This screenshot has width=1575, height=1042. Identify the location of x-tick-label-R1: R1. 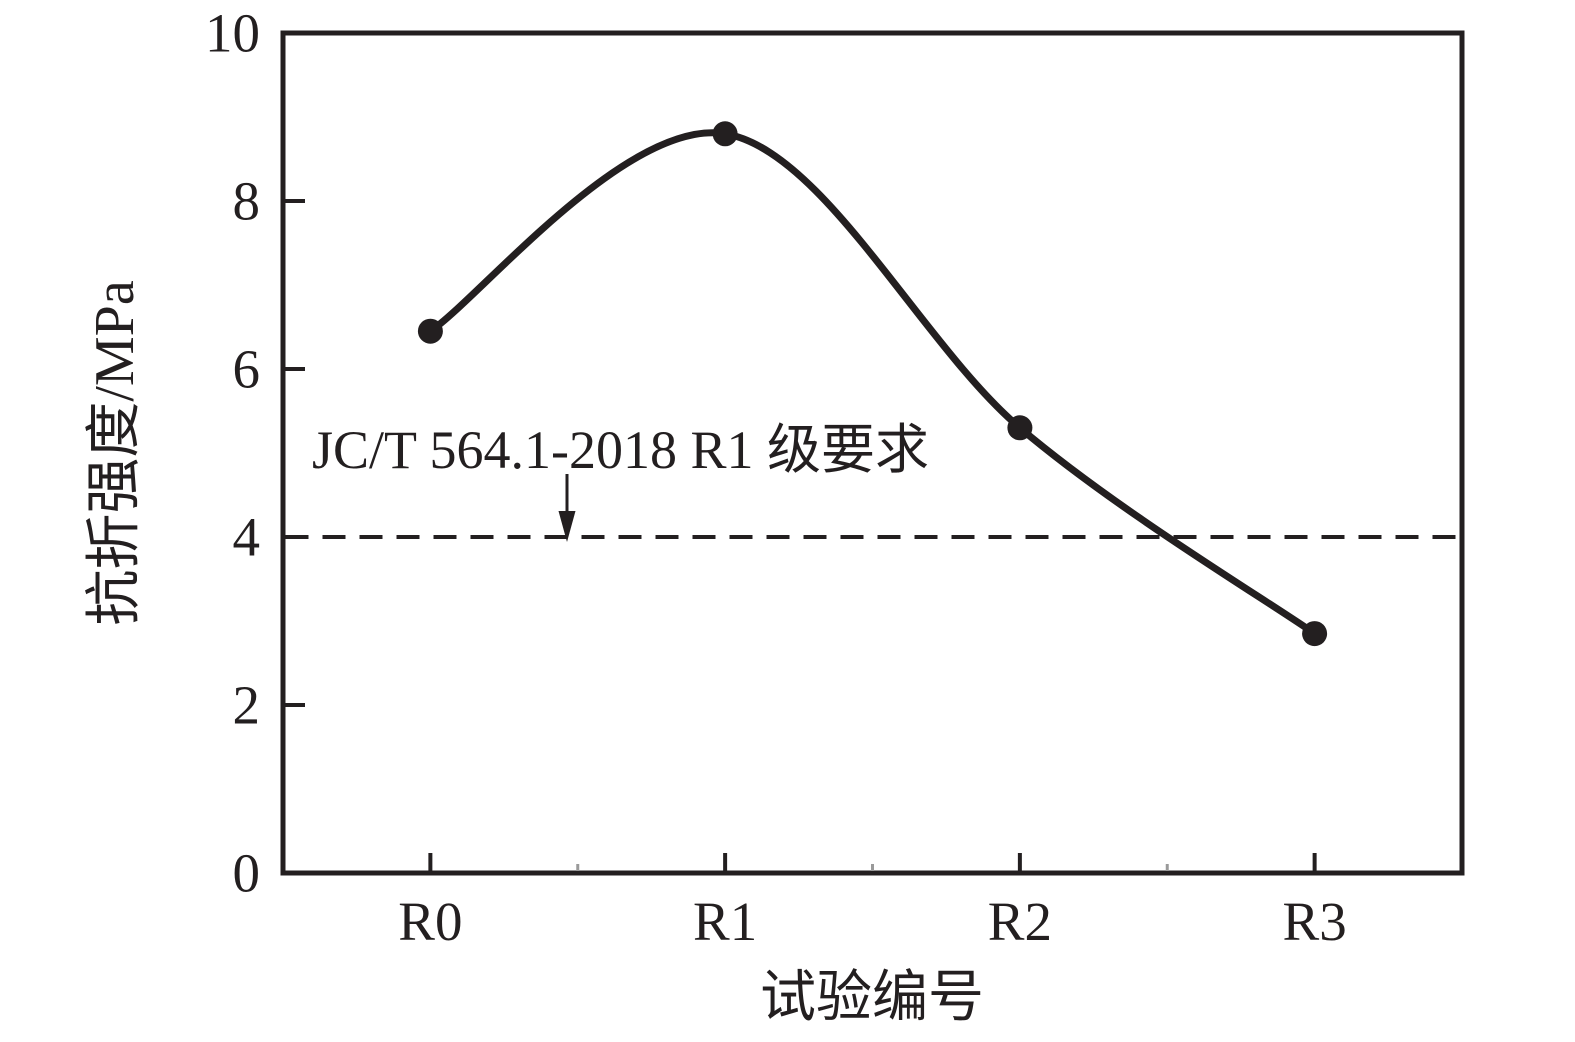
(725, 921).